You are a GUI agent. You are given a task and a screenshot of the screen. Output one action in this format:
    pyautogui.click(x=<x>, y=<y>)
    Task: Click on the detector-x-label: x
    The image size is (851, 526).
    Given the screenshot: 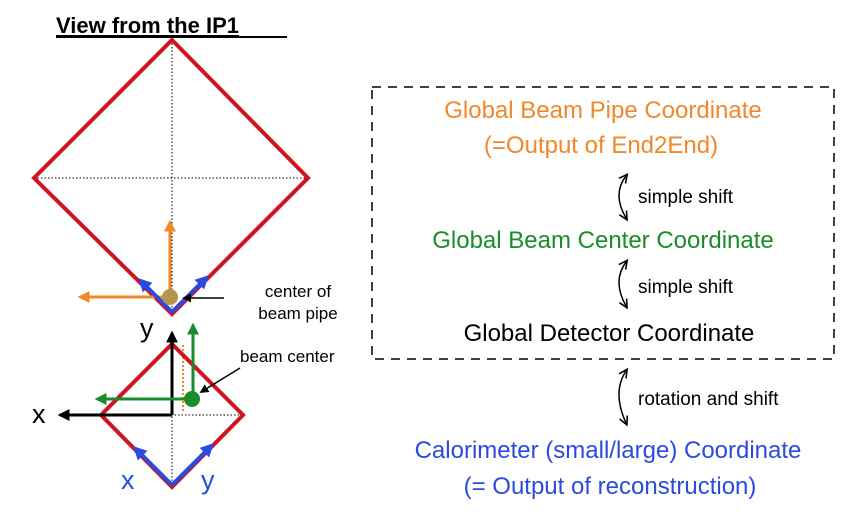 What is the action you would take?
    pyautogui.click(x=39, y=414)
    